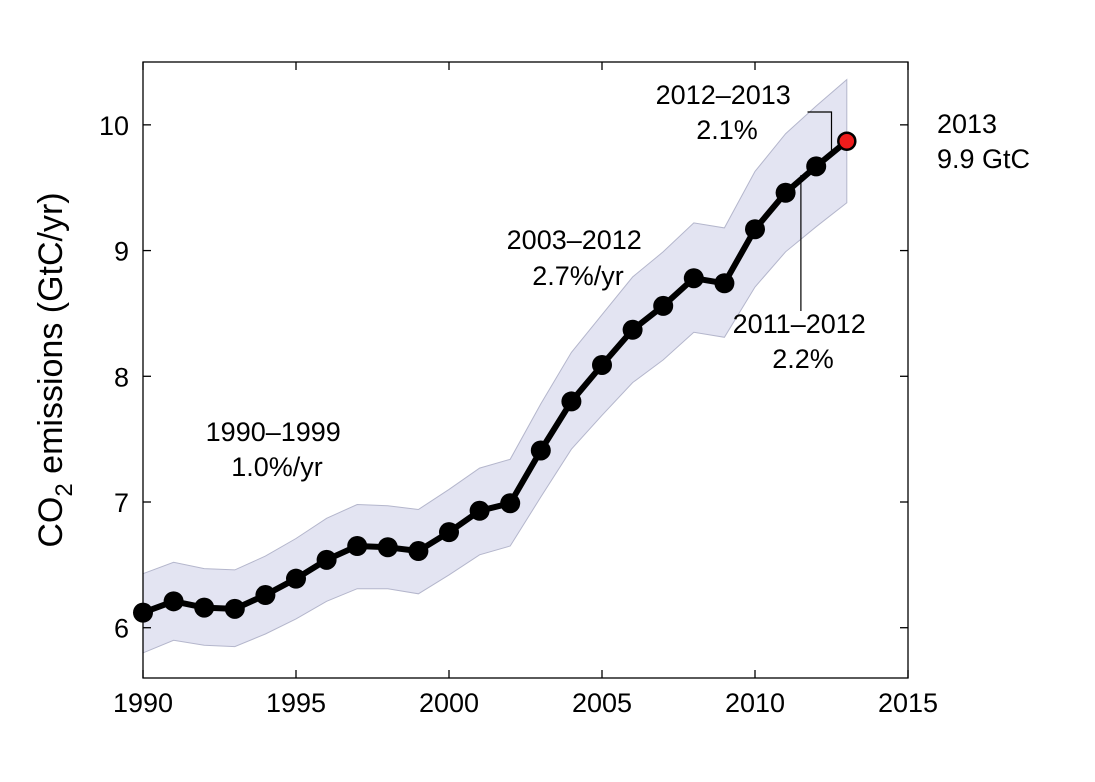  I want to click on y-tick-label-8: 8, so click(121, 377).